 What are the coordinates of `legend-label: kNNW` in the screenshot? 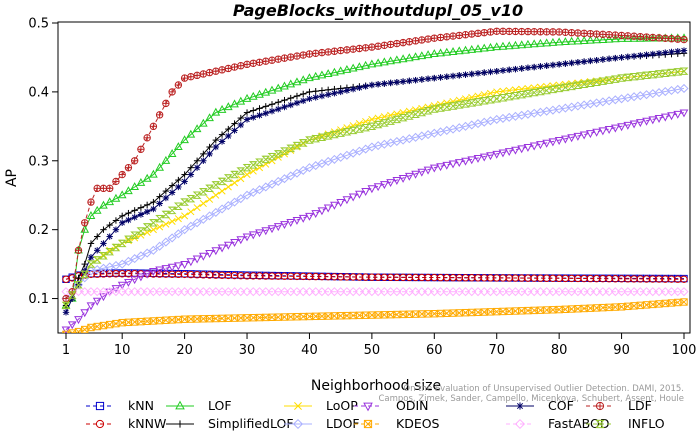 It's located at (147, 423).